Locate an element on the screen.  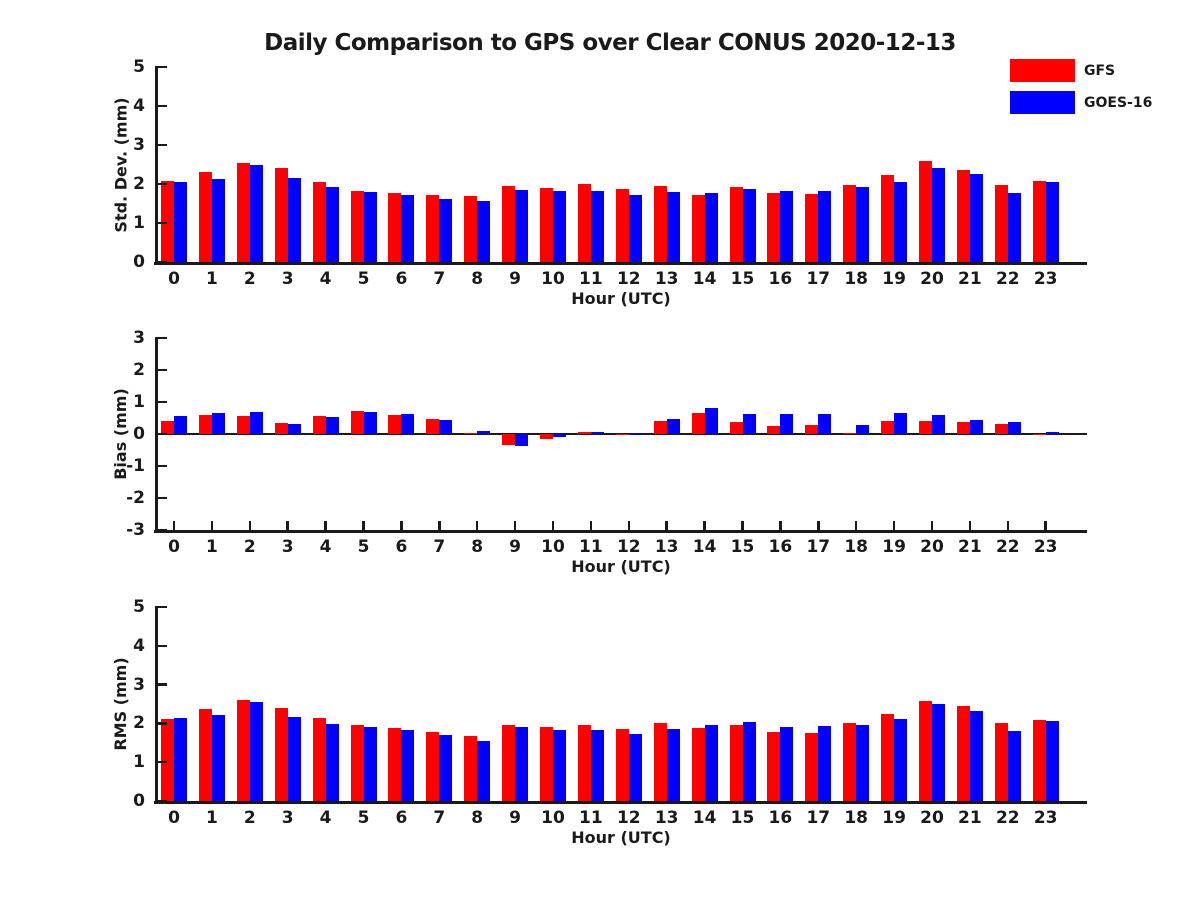
gfs-color-swatch is located at coordinates (1042, 70).